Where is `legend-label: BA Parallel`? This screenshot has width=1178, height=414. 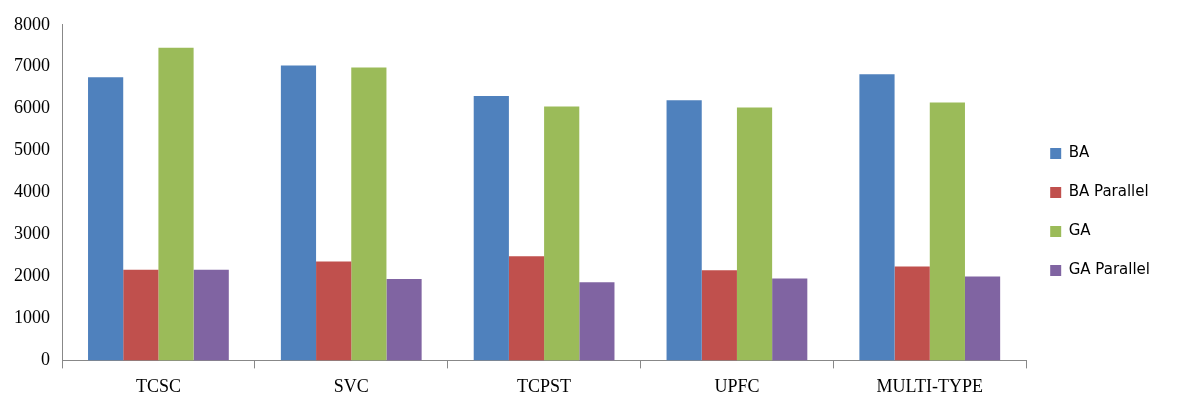
legend-label: BA Parallel is located at coordinates (1108, 191).